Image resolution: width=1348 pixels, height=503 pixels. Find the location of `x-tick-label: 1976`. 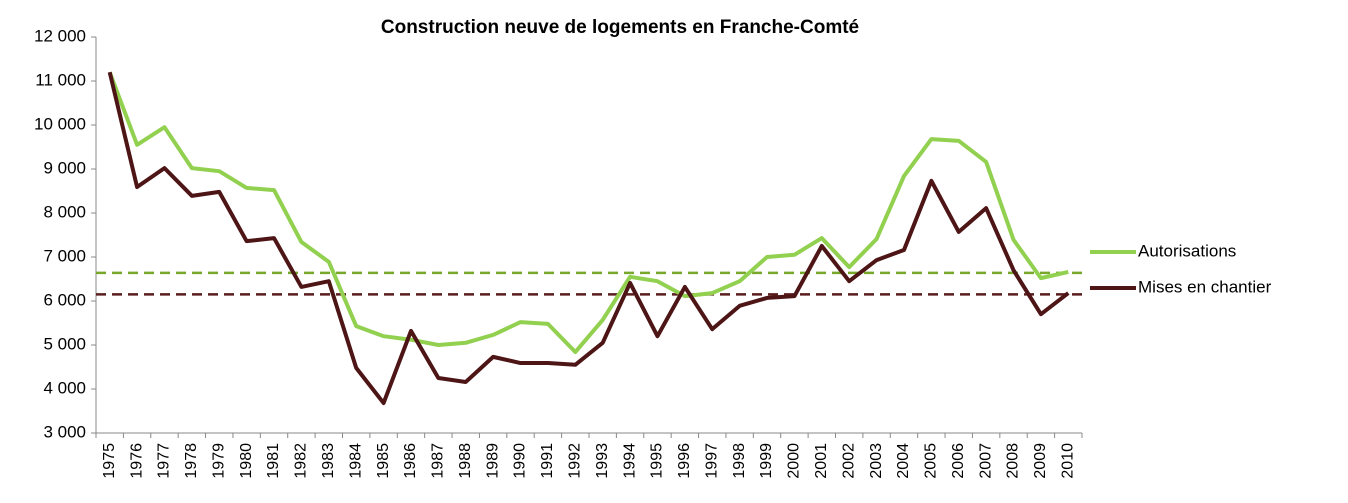

x-tick-label: 1976 is located at coordinates (136, 461).